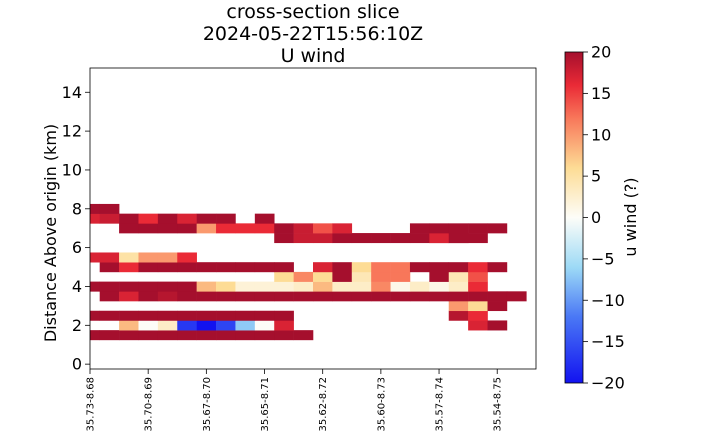 The width and height of the screenshot is (720, 436). What do you see at coordinates (604, 218) in the screenshot?
I see `colorbar-ticks: −20 −15 −10 −5 0 5 10 15 20` at bounding box center [604, 218].